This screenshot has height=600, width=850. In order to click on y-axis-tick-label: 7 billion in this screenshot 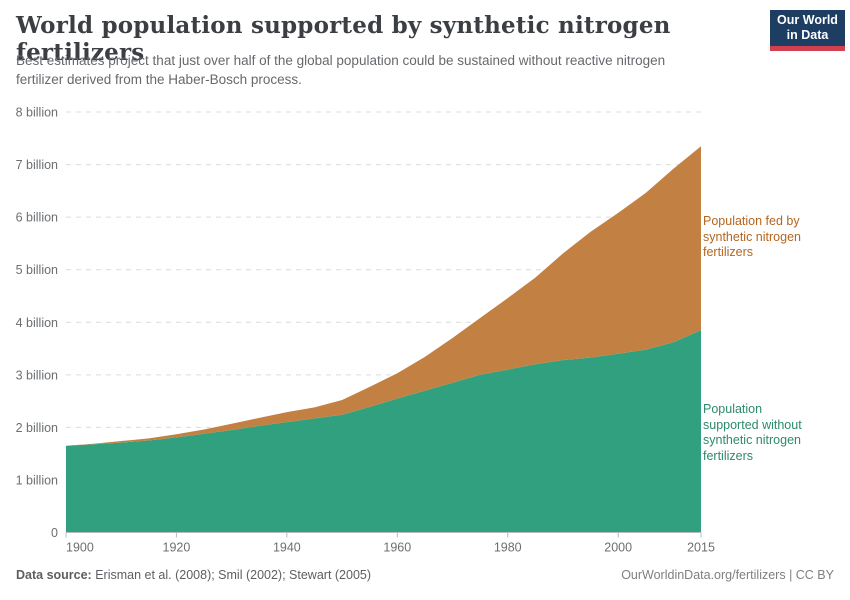, I will do `click(37, 165)`.